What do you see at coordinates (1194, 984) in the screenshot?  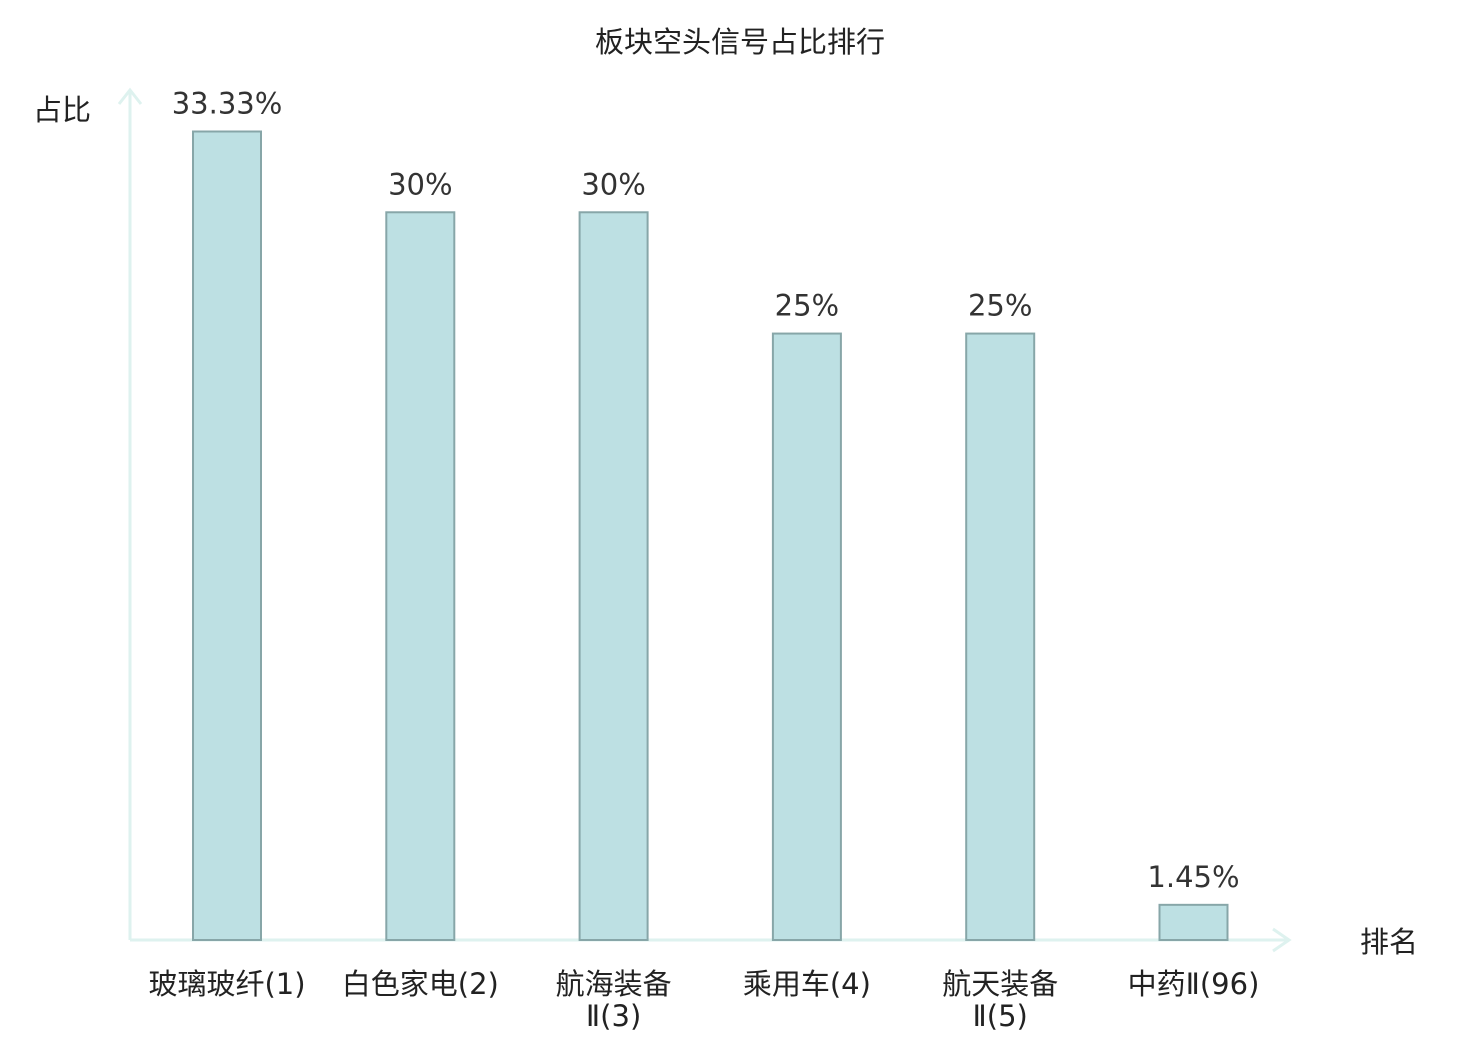 I see `x-tick-label: 中药Ⅱ(96)` at bounding box center [1194, 984].